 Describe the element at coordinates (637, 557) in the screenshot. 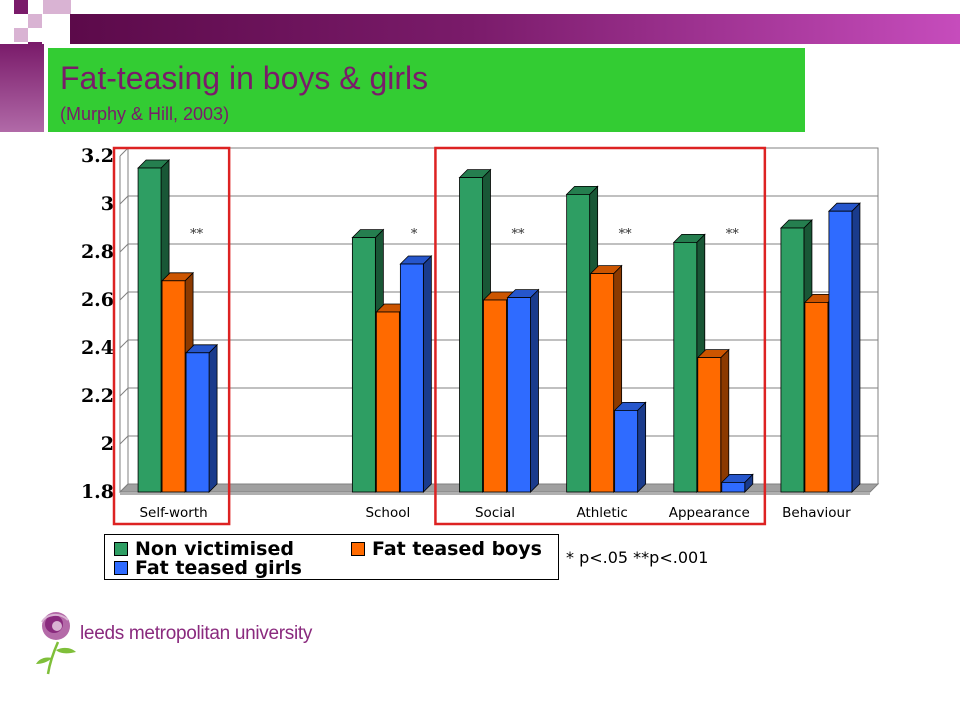

I see `significance-note: * p<.05 **p<.001` at that location.